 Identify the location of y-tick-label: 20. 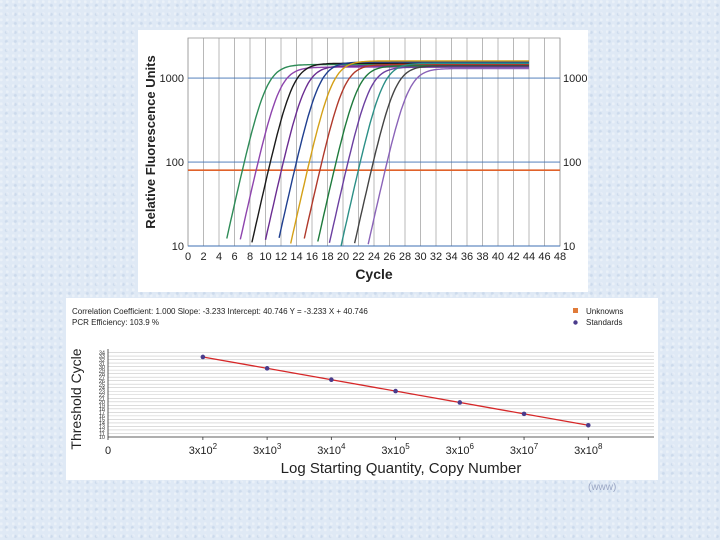
(102, 403).